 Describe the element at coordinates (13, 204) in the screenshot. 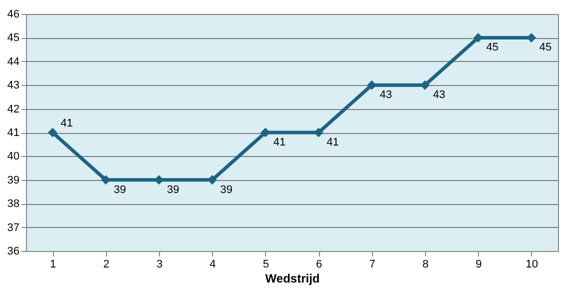

I see `y-tick-label: 38` at that location.